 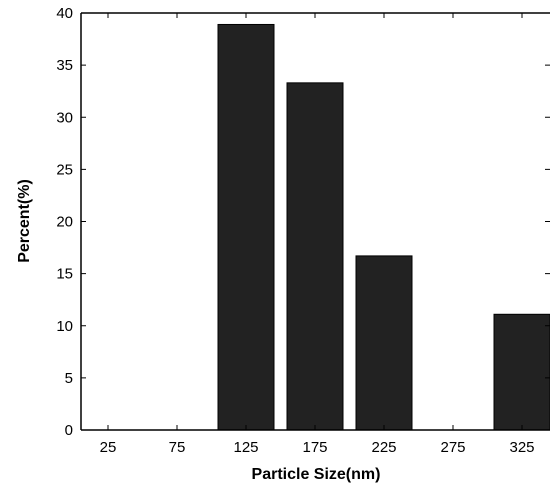 I want to click on y-tick-label-25: 25, so click(x=64, y=169).